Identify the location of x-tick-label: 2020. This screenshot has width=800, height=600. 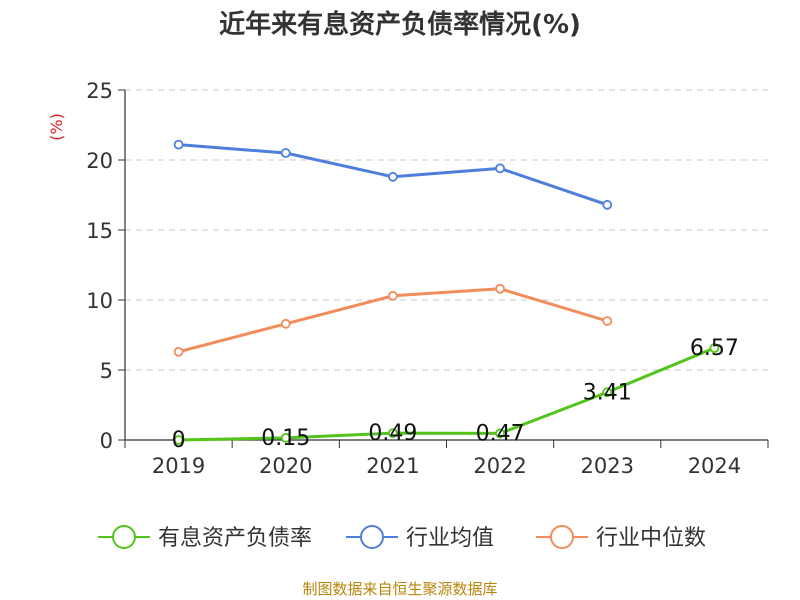
(285, 466).